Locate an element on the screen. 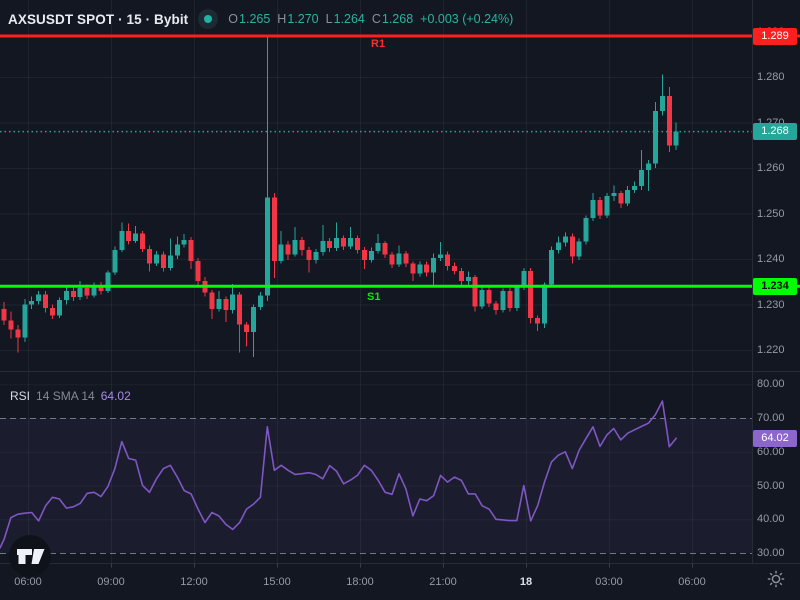 The width and height of the screenshot is (800, 600). time-axis-label: 21:00 is located at coordinates (443, 582).